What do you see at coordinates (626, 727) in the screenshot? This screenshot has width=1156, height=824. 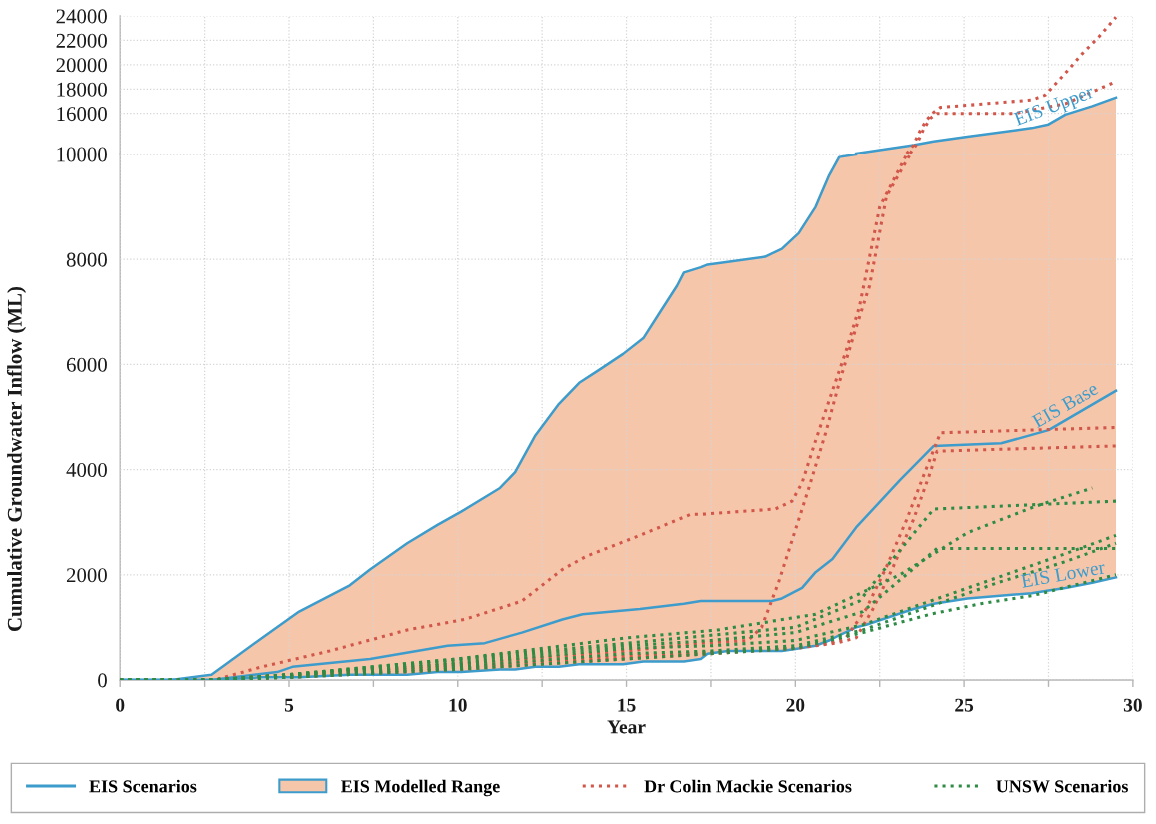 I see `x-axis-title: Year` at bounding box center [626, 727].